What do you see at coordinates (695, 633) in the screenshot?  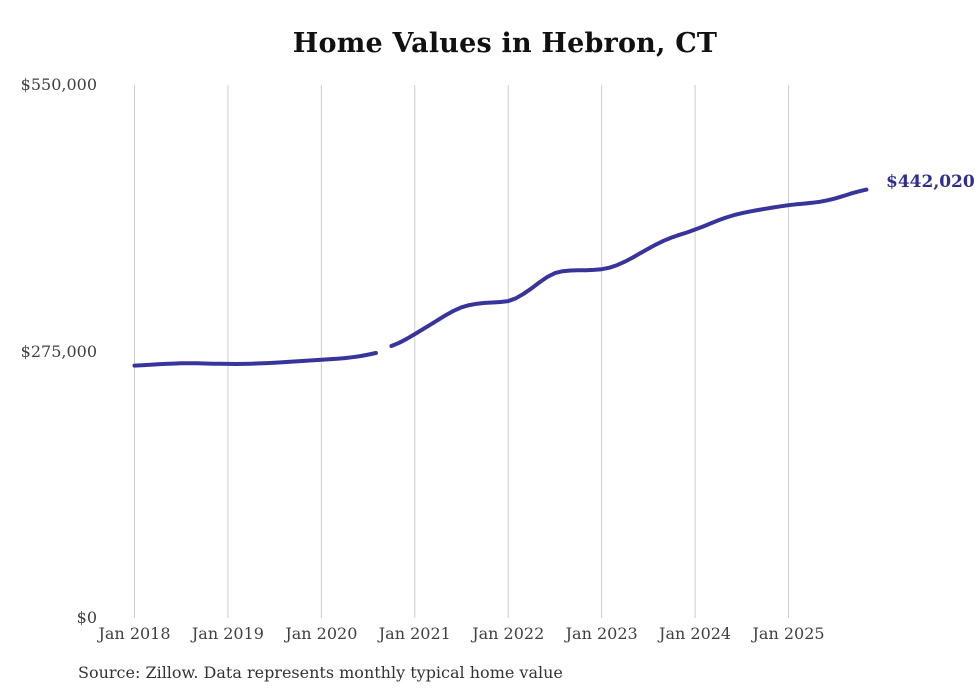 I see `x-tick-label-jan-2024: Jan 2024` at bounding box center [695, 633].